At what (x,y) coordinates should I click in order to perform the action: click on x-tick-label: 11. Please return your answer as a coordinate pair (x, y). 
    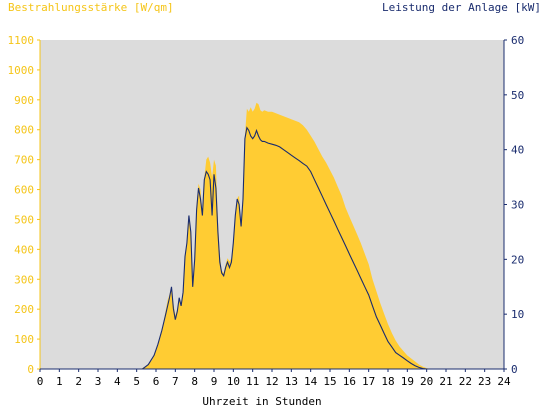
    Looking at the image, I should click on (252, 381).